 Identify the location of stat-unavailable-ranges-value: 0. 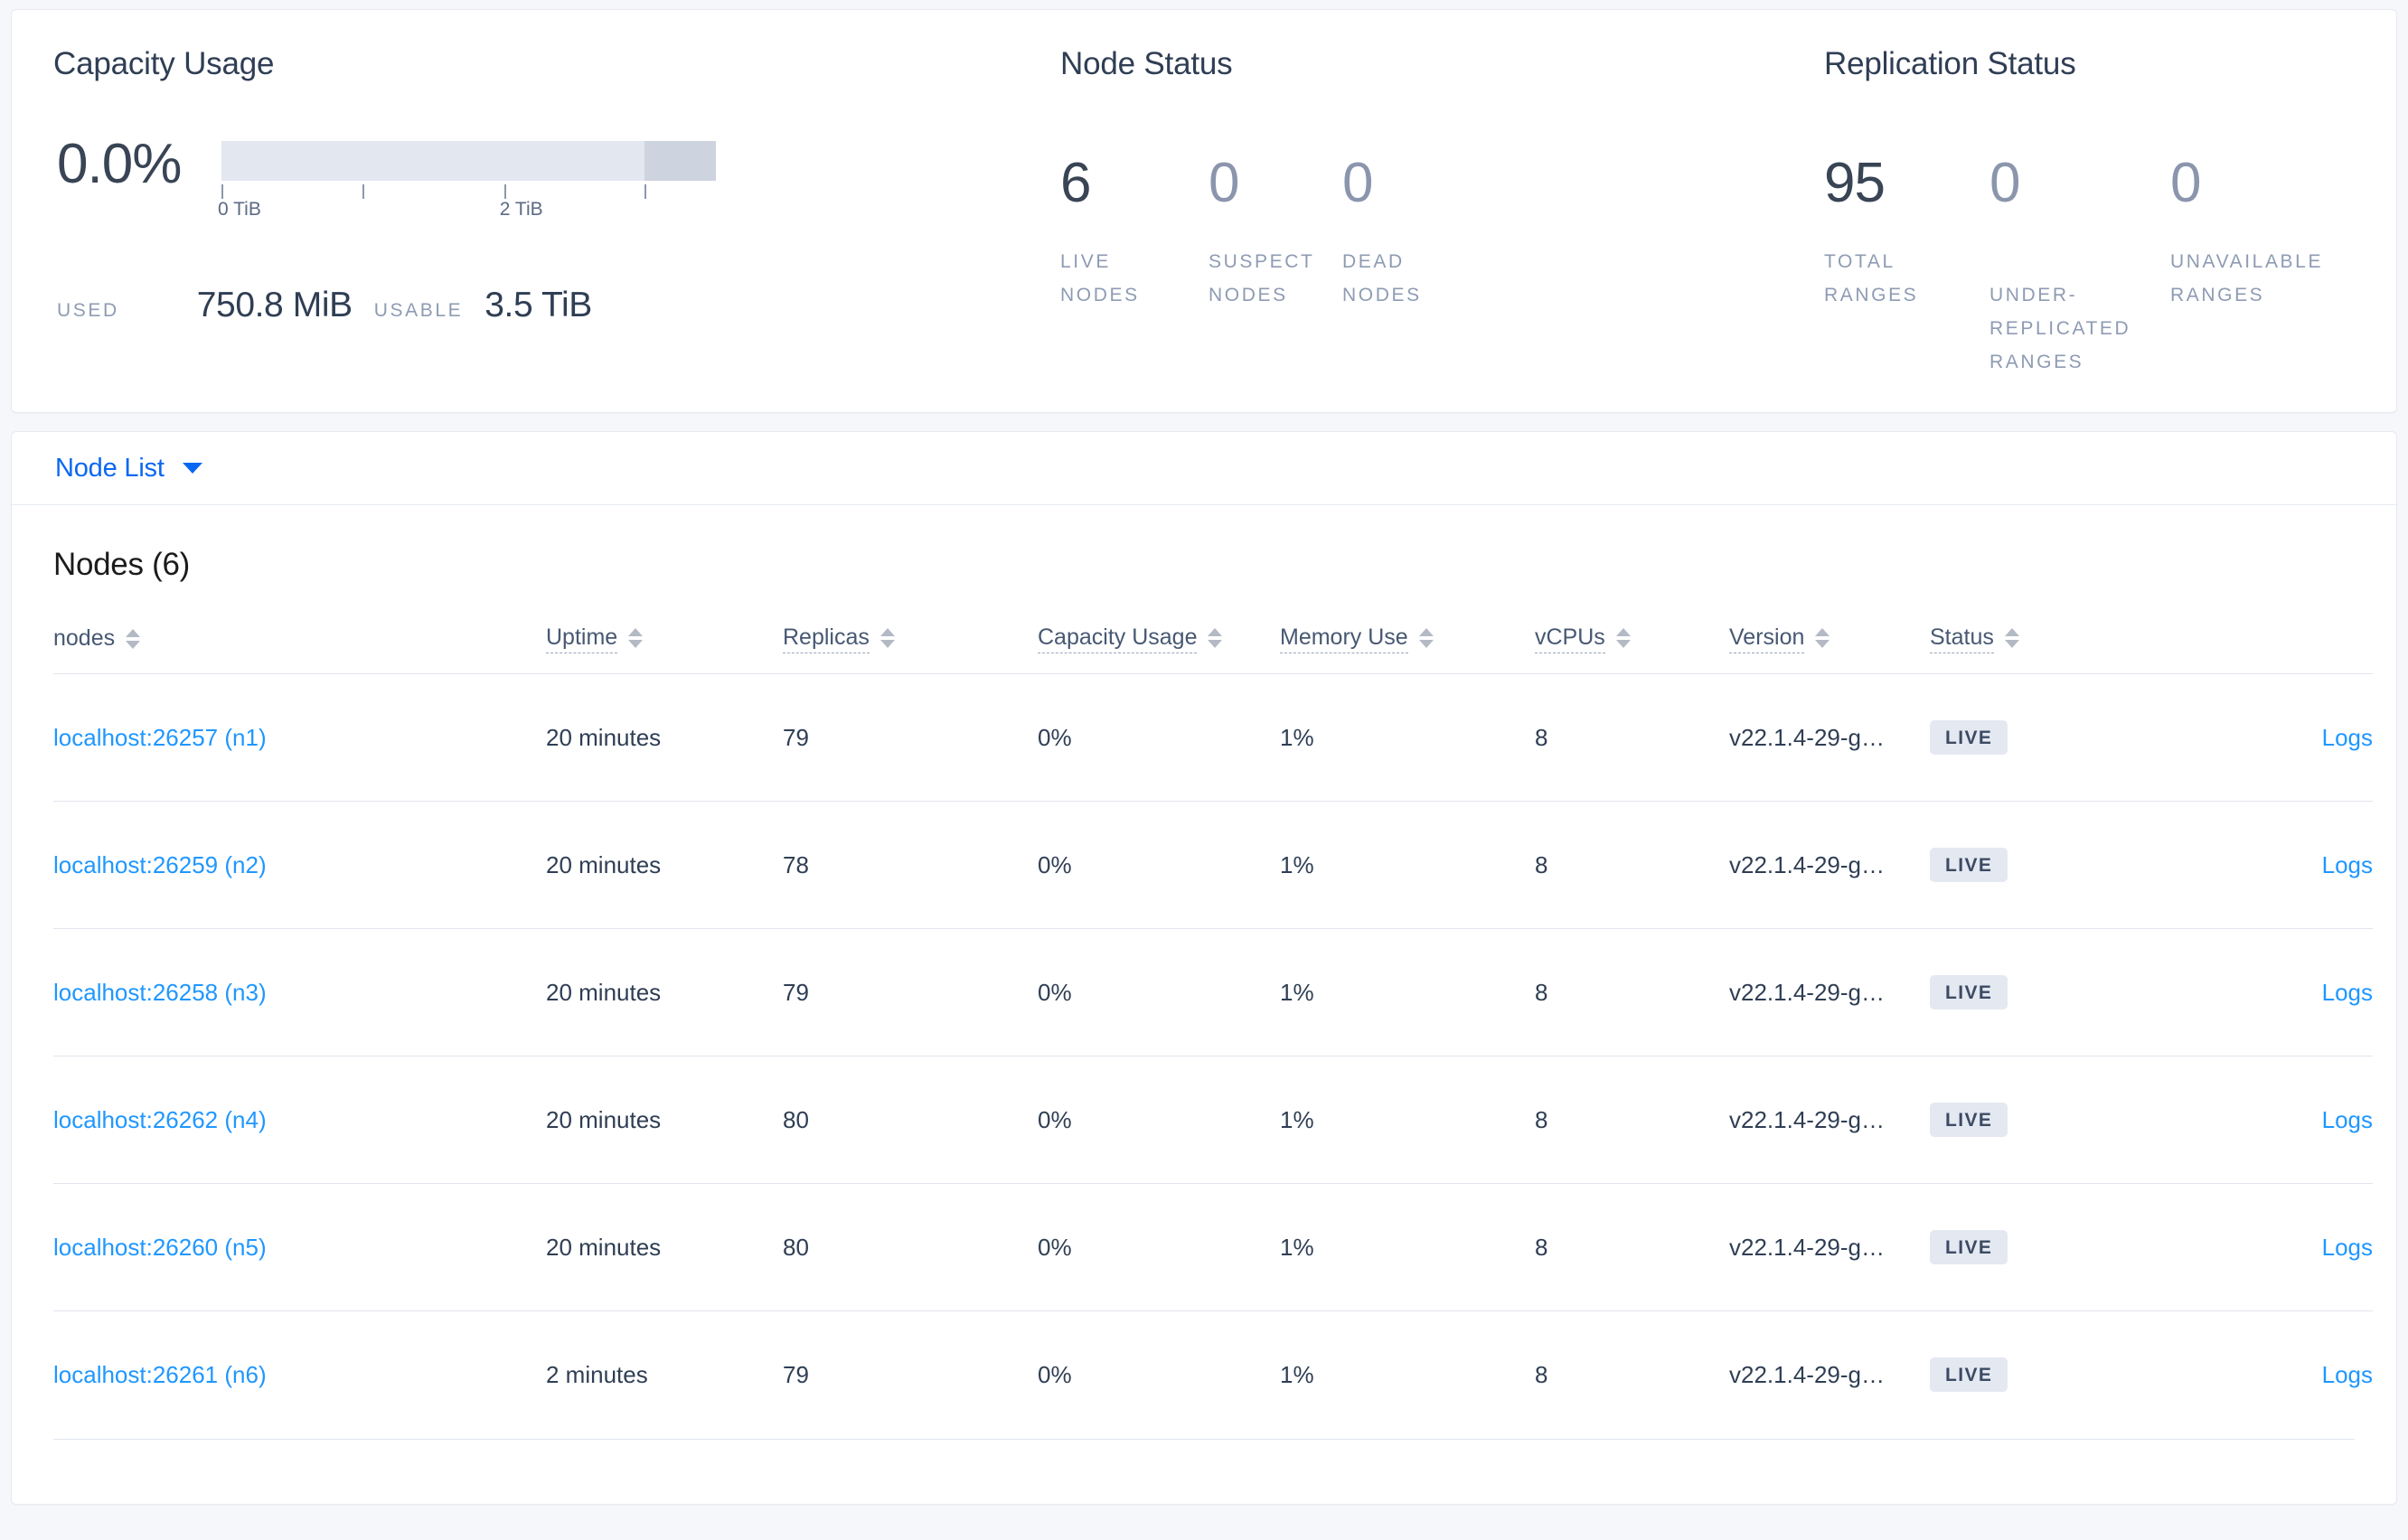
(2185, 183).